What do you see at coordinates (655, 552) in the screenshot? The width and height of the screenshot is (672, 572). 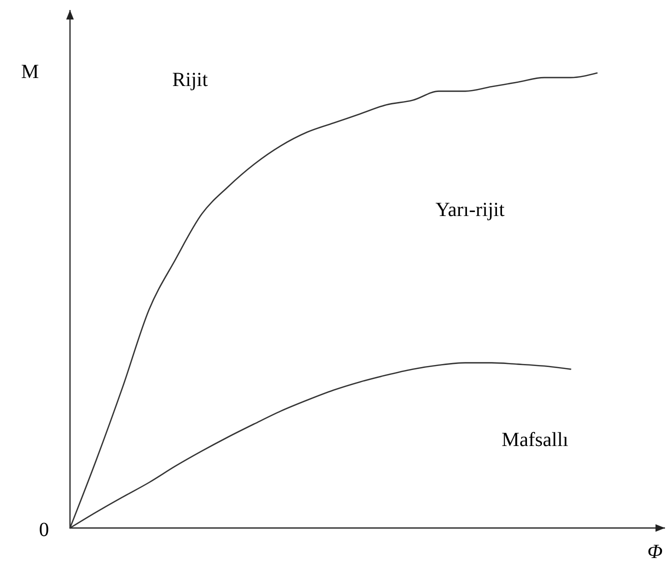 I see `x-axis-title: Φ` at bounding box center [655, 552].